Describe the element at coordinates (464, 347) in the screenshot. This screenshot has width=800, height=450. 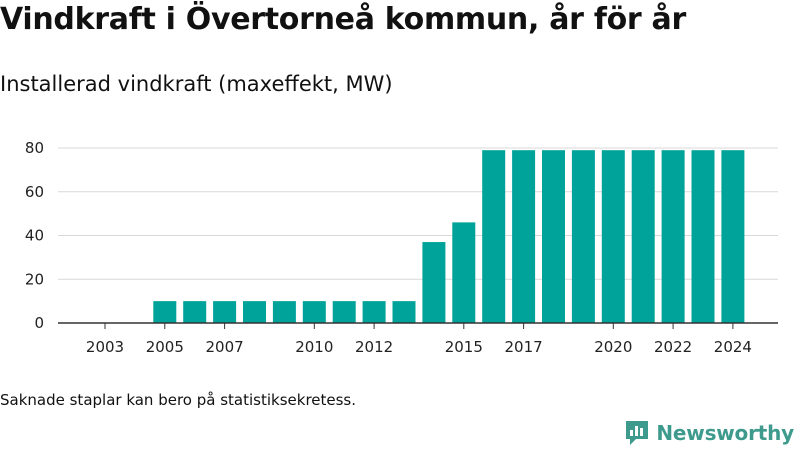
I see `x-tick-label: 2015` at that location.